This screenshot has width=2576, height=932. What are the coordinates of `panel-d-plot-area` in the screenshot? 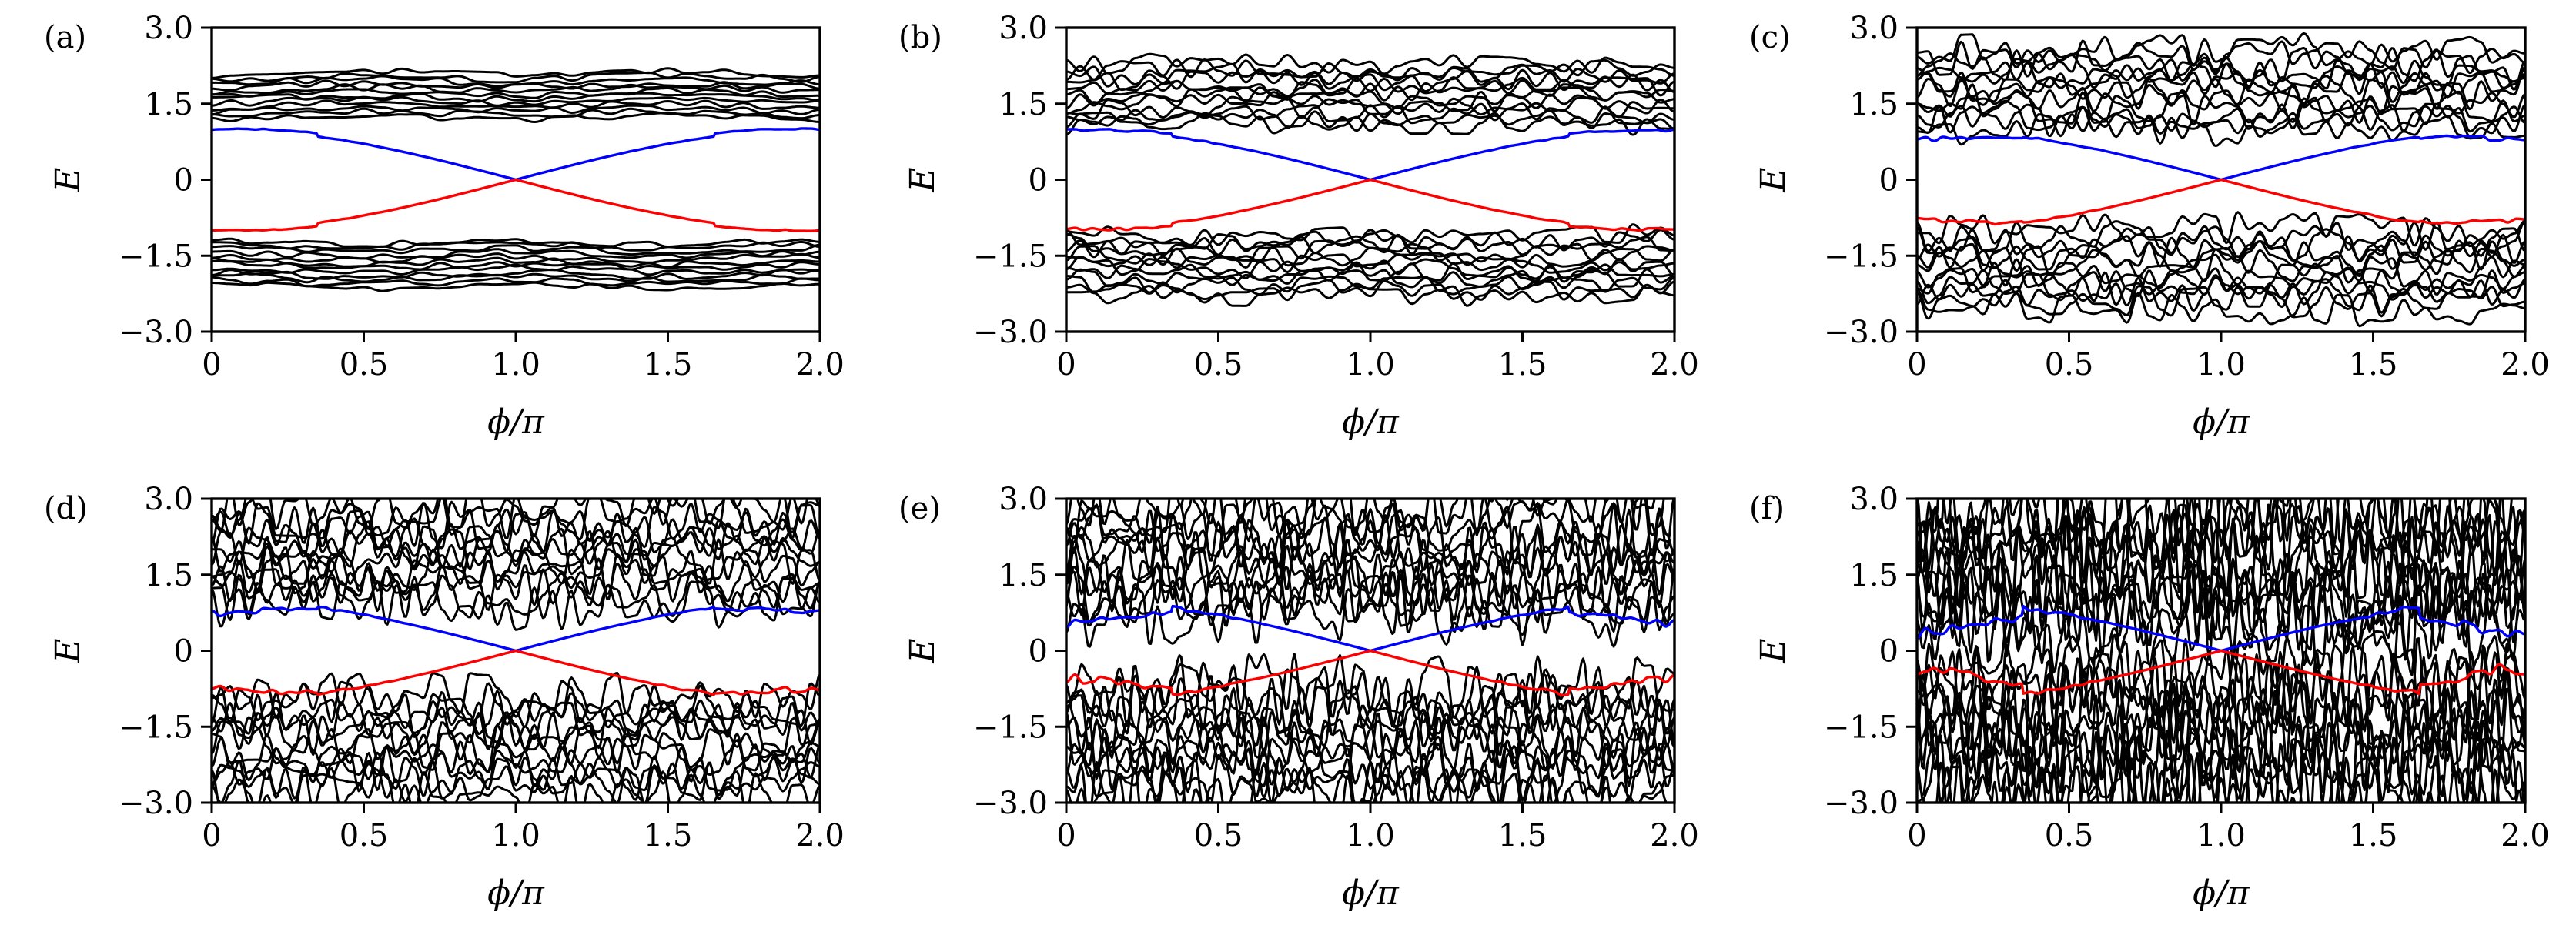 It's located at (516, 651).